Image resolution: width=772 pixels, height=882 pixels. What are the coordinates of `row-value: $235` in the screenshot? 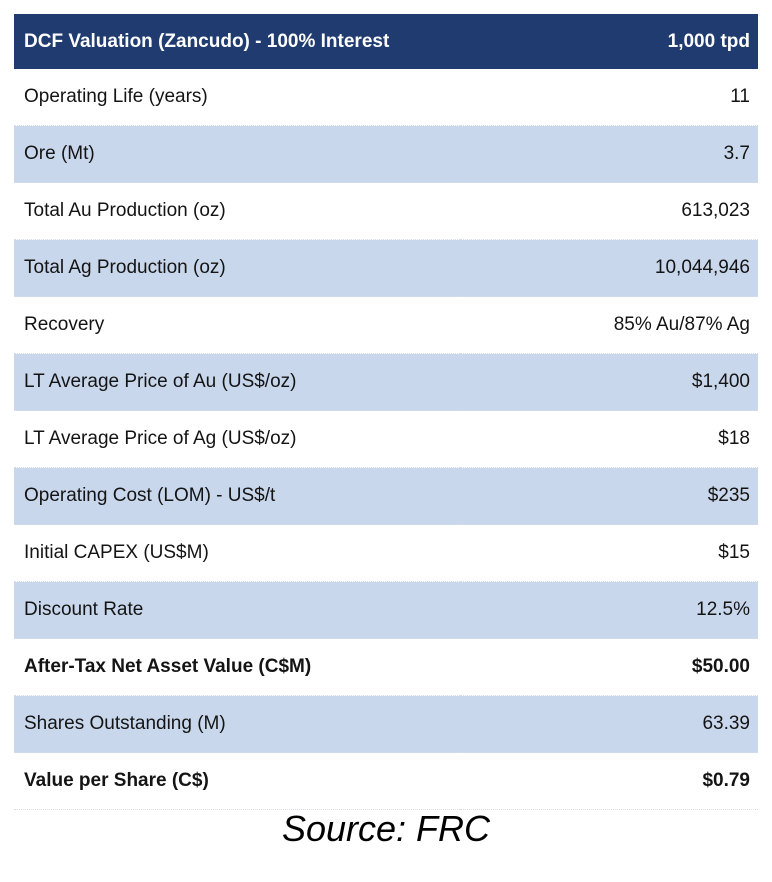 It's located at (609, 496).